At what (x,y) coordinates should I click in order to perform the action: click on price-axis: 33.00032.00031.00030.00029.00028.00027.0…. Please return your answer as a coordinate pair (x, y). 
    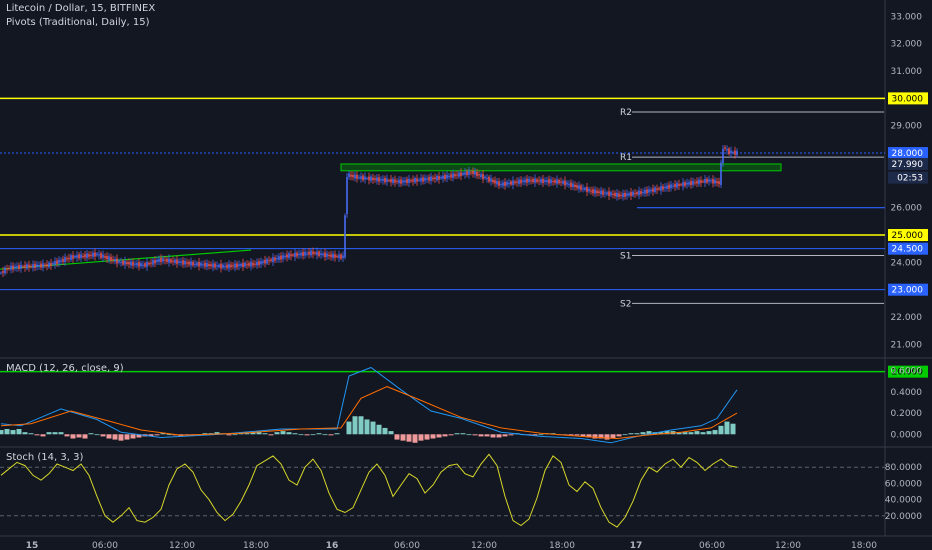
    Looking at the image, I should click on (906, 267).